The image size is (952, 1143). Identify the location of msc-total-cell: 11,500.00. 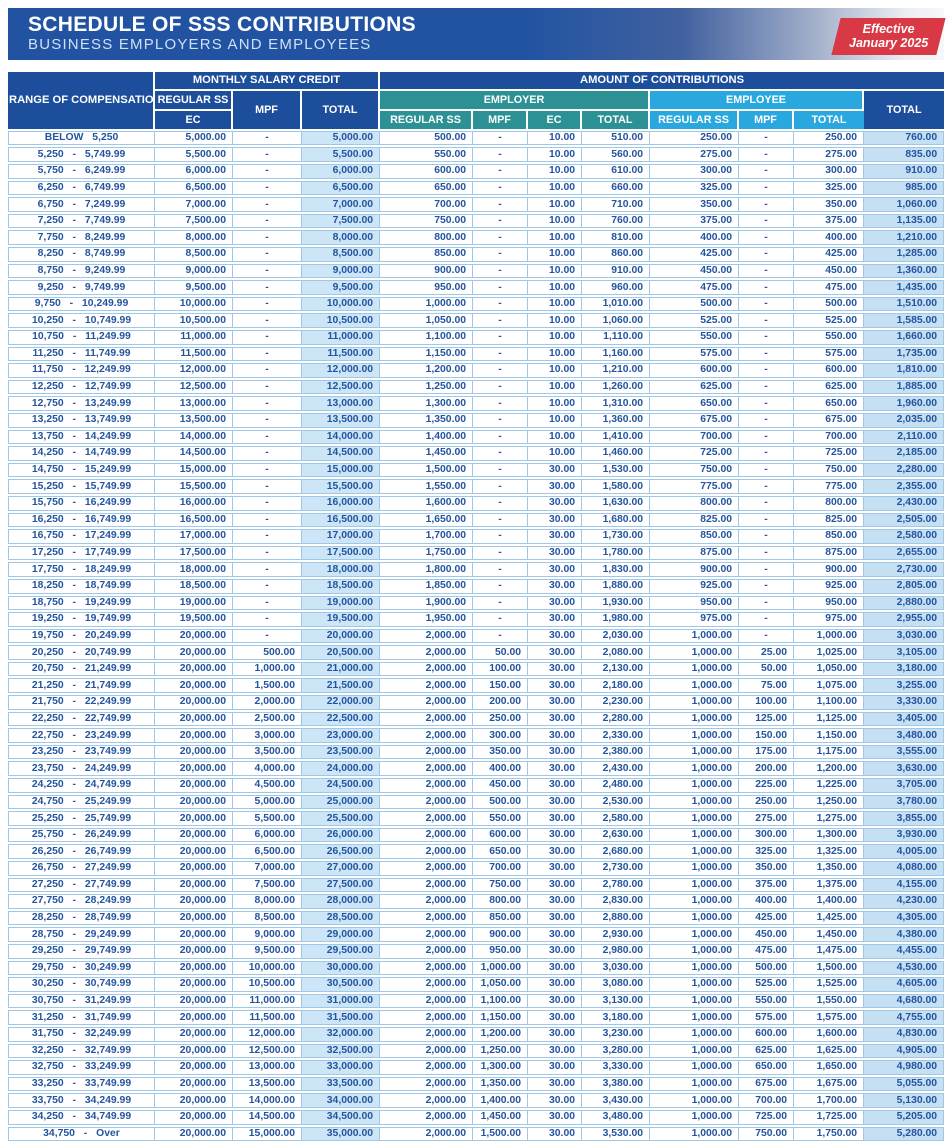
(341, 354).